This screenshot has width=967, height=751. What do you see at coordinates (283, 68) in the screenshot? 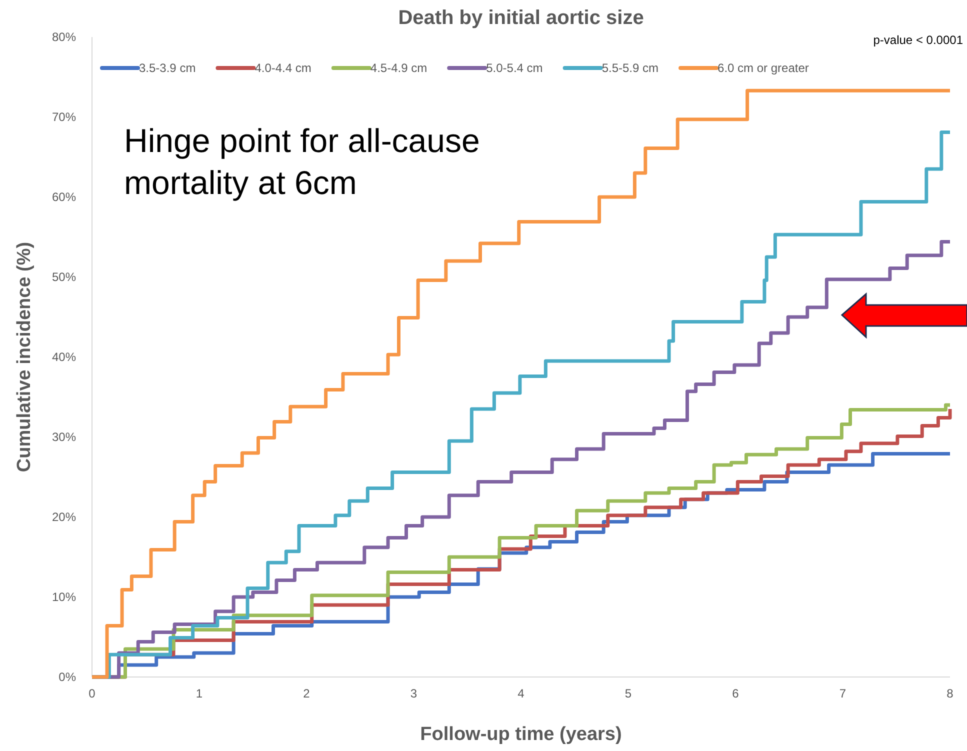
I see `legend-label: 4.0-4.4 cm` at bounding box center [283, 68].